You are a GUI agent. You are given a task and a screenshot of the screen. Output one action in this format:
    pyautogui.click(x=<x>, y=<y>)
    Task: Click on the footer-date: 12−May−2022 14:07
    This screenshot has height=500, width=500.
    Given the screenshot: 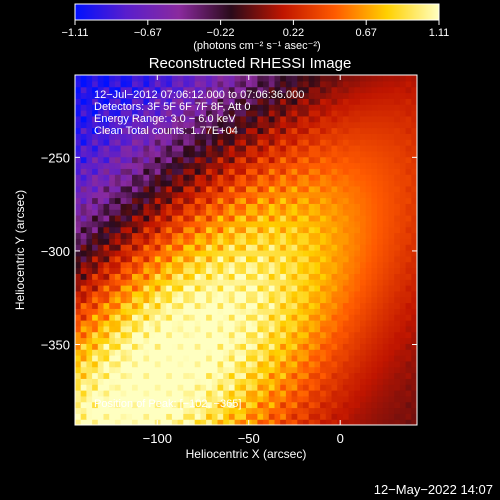 What is the action you would take?
    pyautogui.click(x=433, y=489)
    